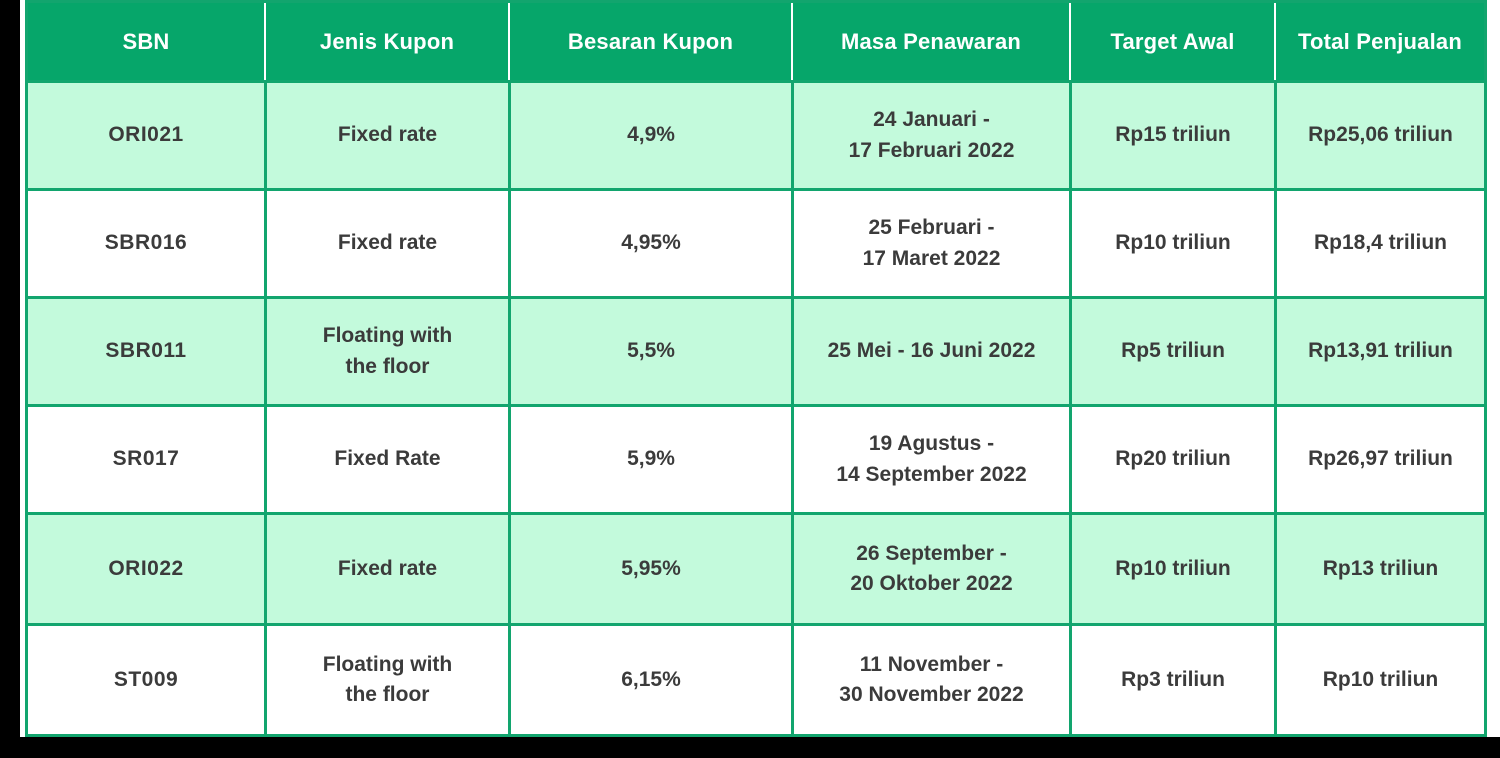 The width and height of the screenshot is (1500, 758). What do you see at coordinates (649, 350) in the screenshot?
I see `cell-besaran-kupon: 5,5%` at bounding box center [649, 350].